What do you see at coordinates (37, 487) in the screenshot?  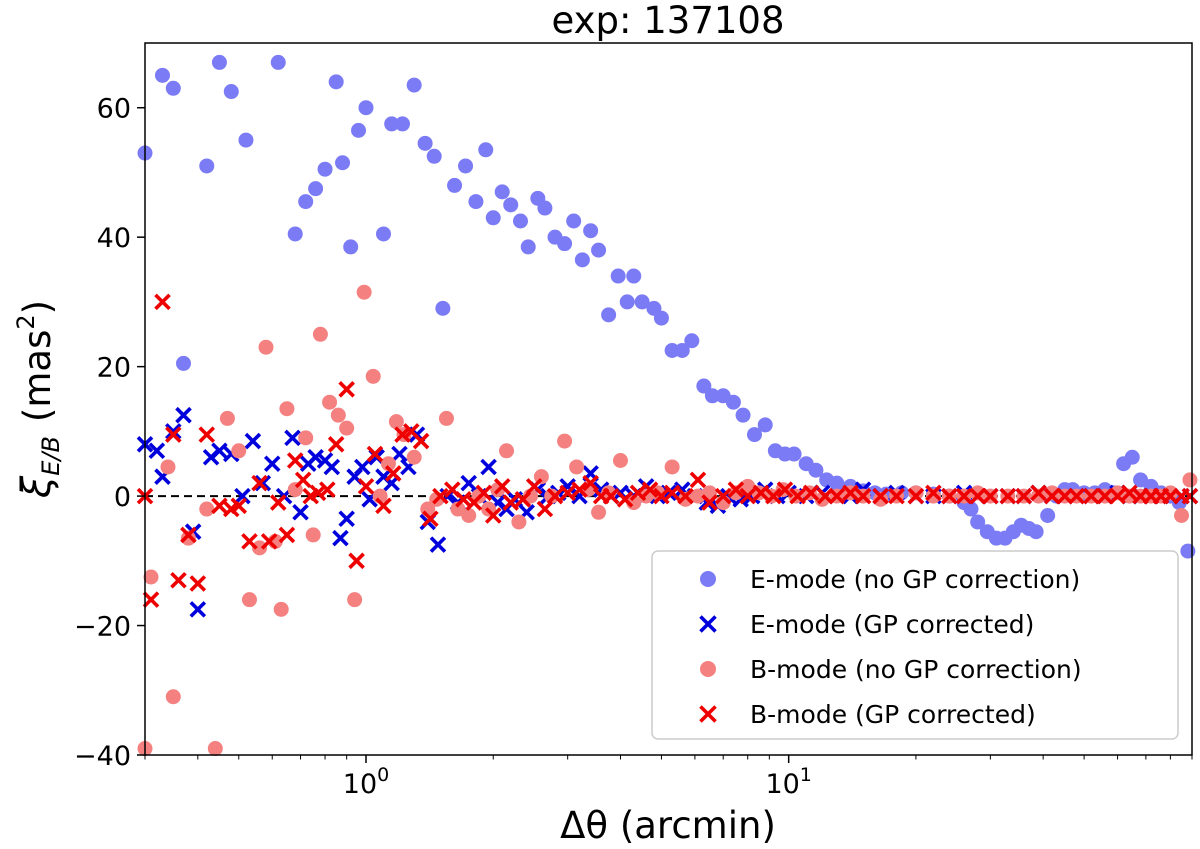 I see `y-axis-title-symbol: ξ` at bounding box center [37, 487].